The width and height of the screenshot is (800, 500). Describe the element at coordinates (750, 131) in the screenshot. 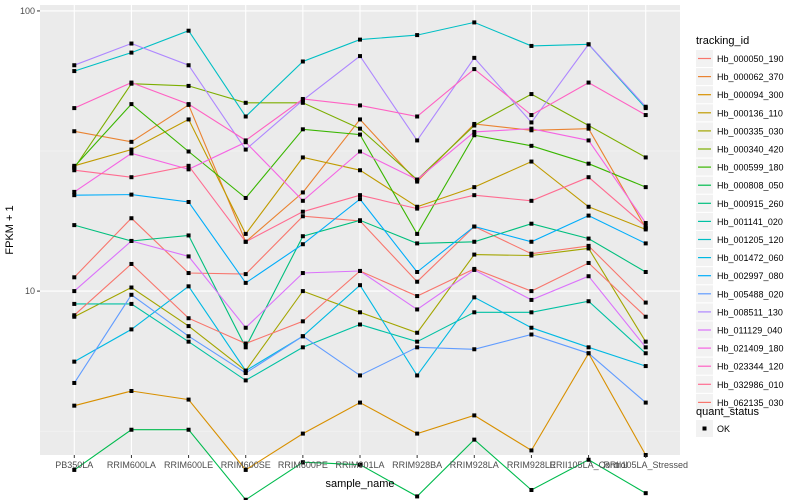

I see `legend-label: Hb_000335_030` at that location.